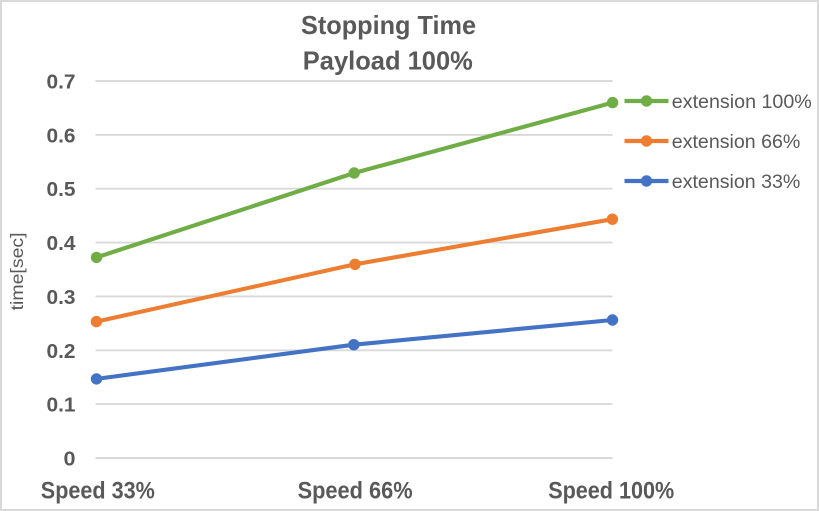 Image resolution: width=819 pixels, height=511 pixels. I want to click on svg-text: extension 66%, so click(736, 142).